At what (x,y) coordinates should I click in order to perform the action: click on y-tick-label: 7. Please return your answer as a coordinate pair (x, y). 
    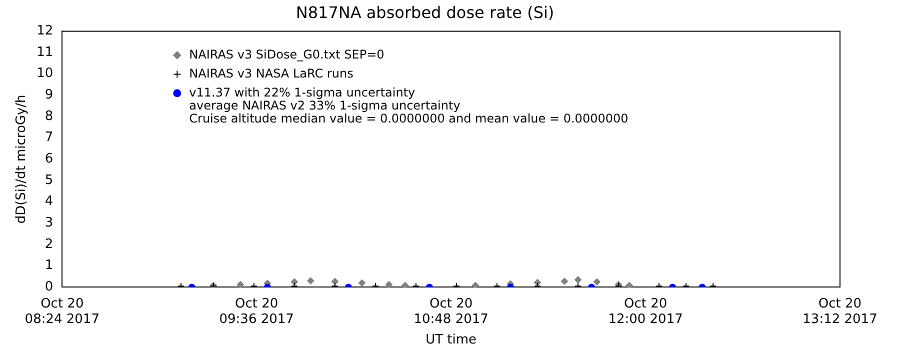
    Looking at the image, I should click on (49, 138).